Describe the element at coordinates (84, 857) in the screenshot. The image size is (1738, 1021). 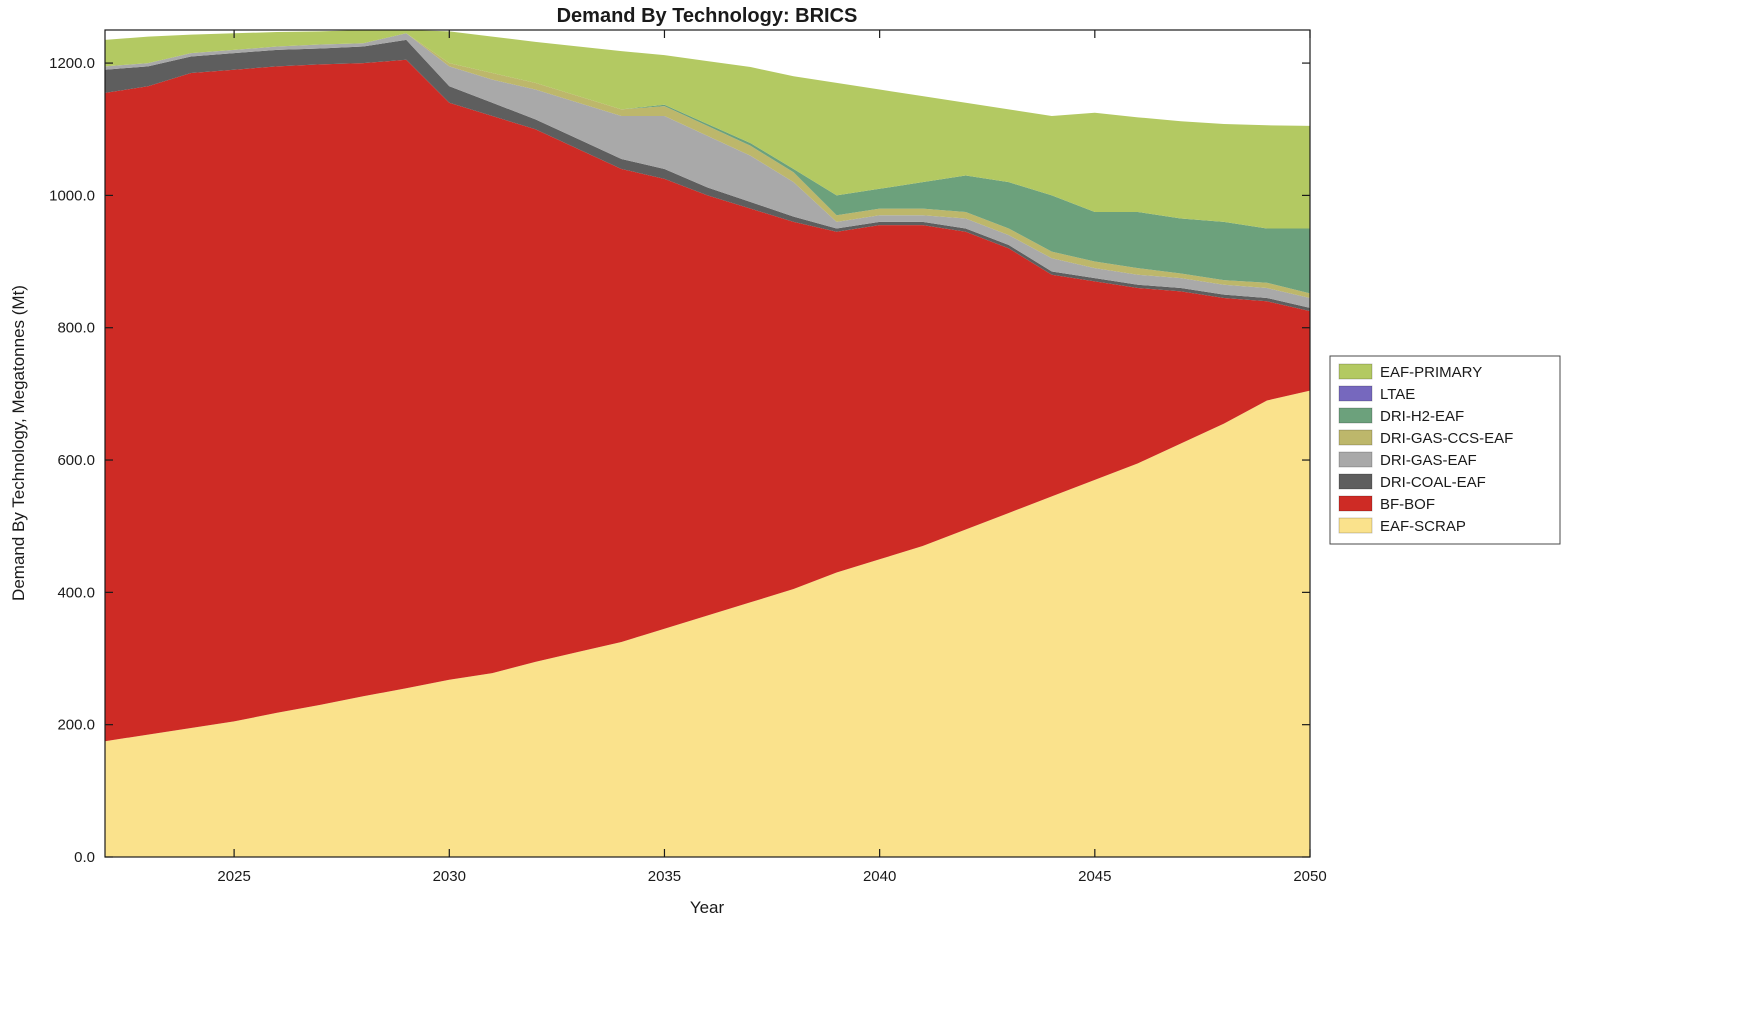
I see `y-tick-label: 0.0` at that location.